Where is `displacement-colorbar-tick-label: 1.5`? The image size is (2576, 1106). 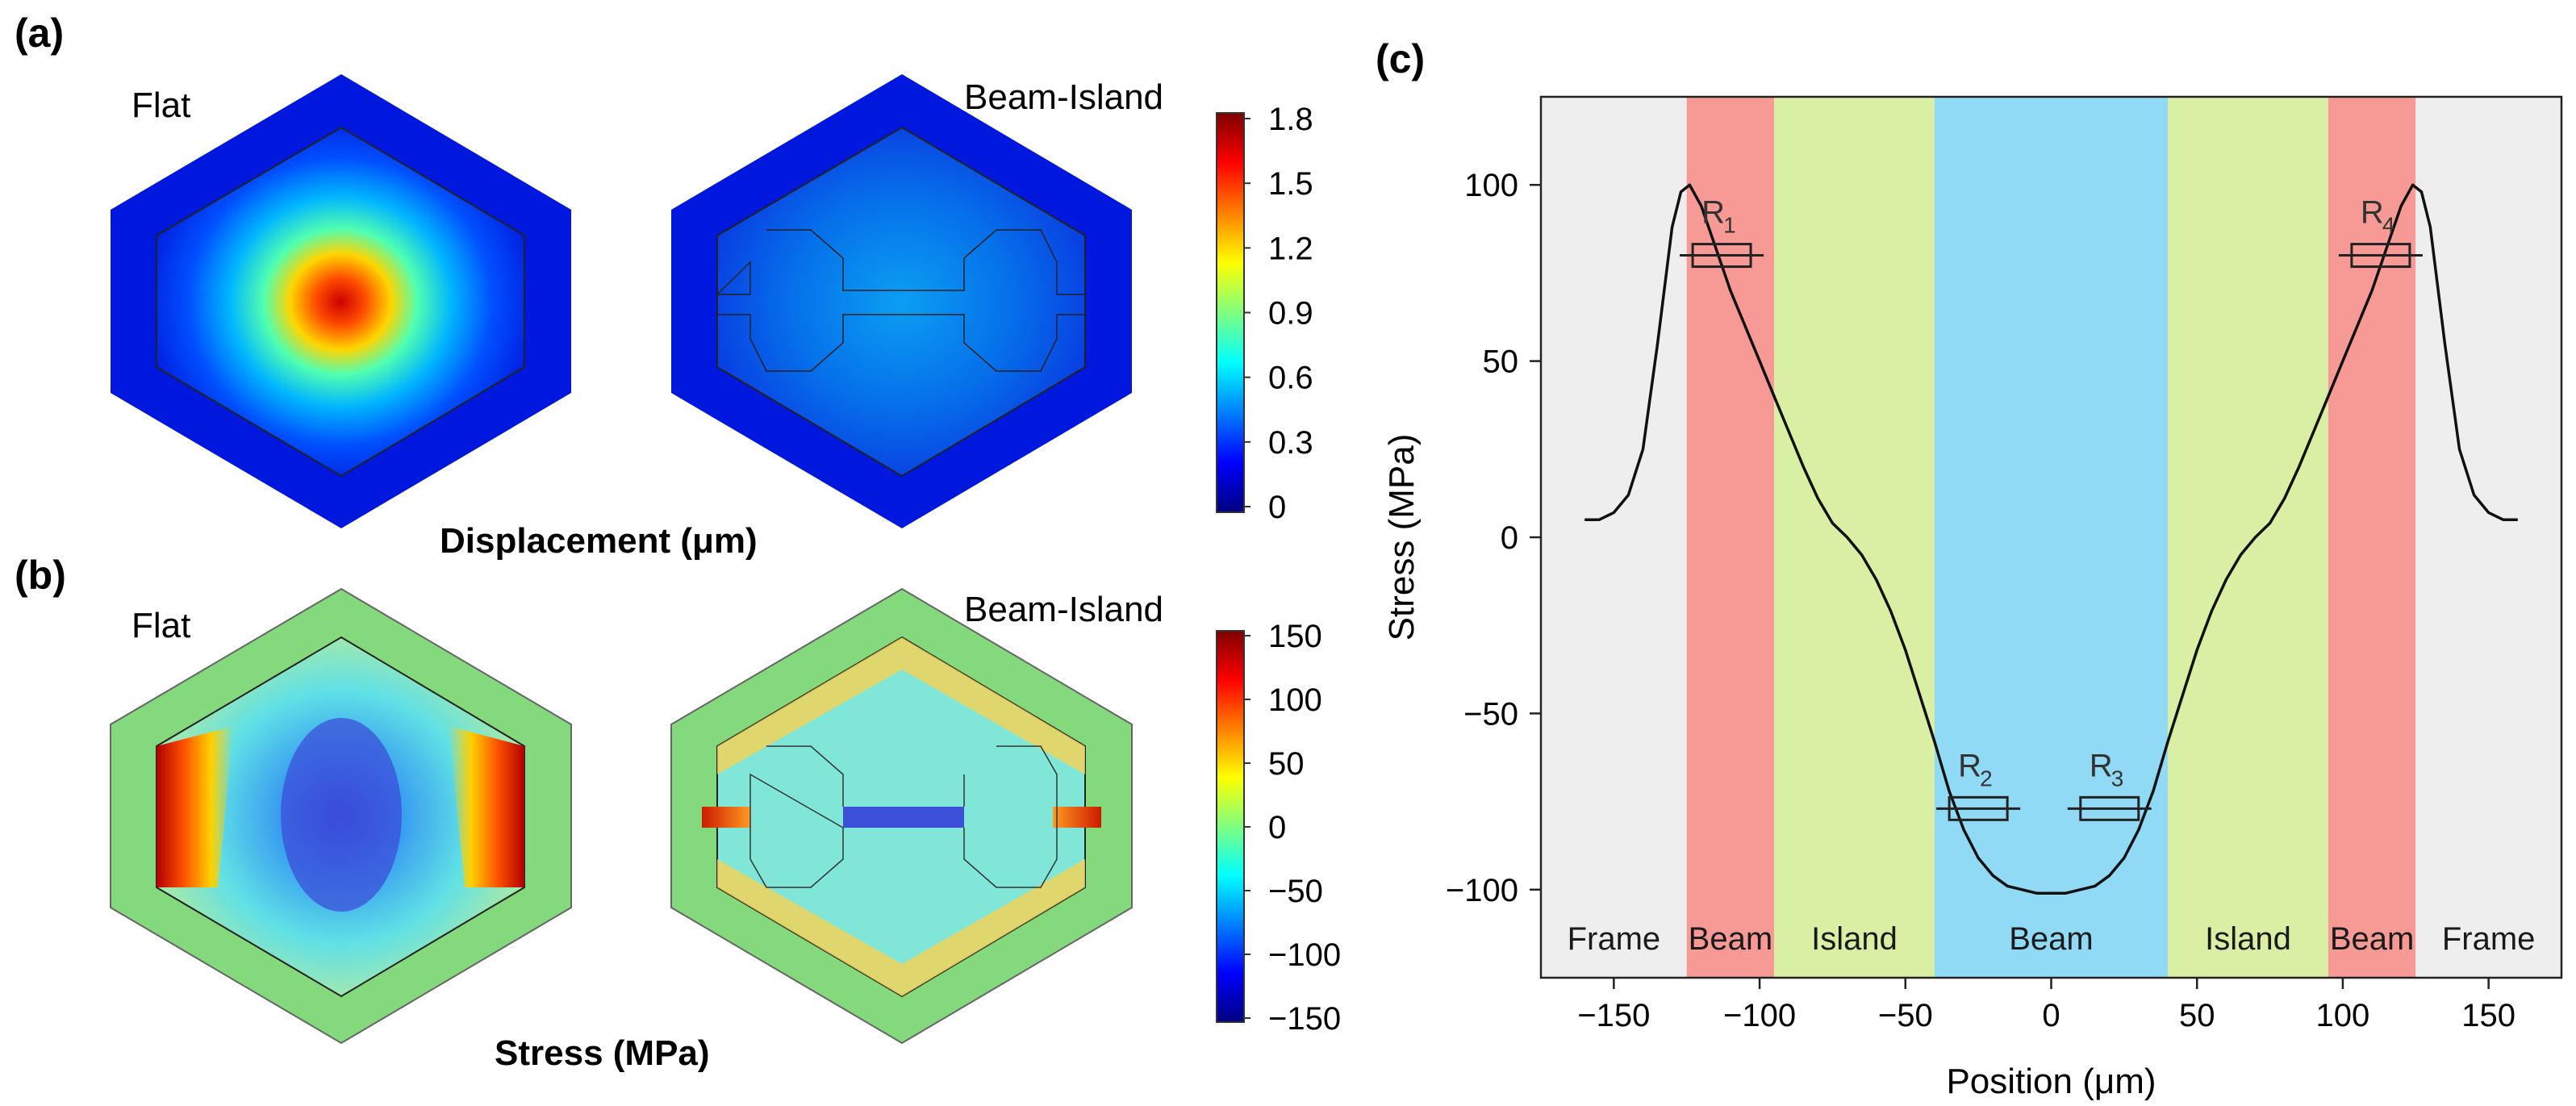
displacement-colorbar-tick-label: 1.5 is located at coordinates (1290, 184).